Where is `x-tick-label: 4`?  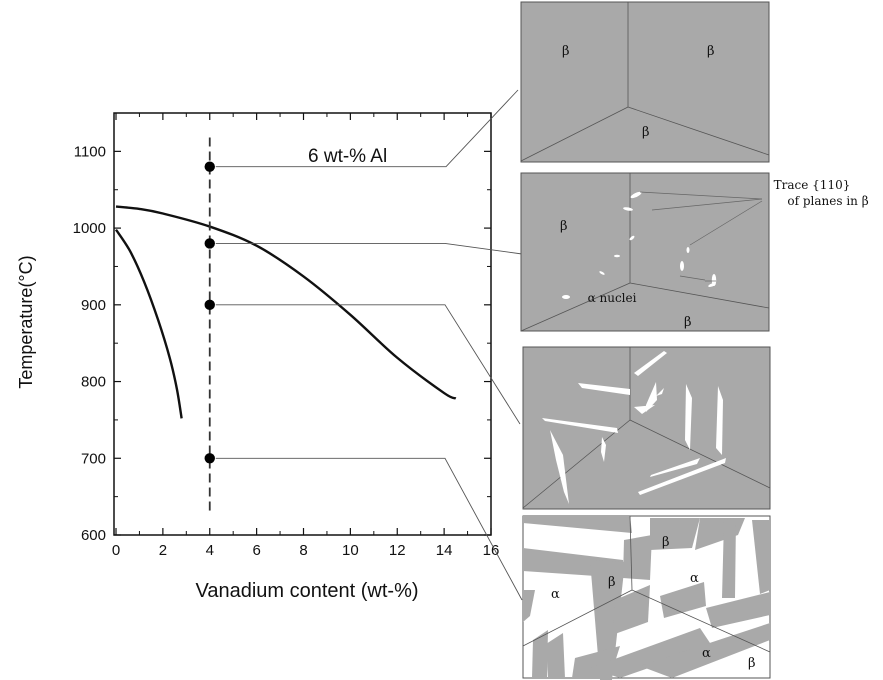 x-tick-label: 4 is located at coordinates (210, 550).